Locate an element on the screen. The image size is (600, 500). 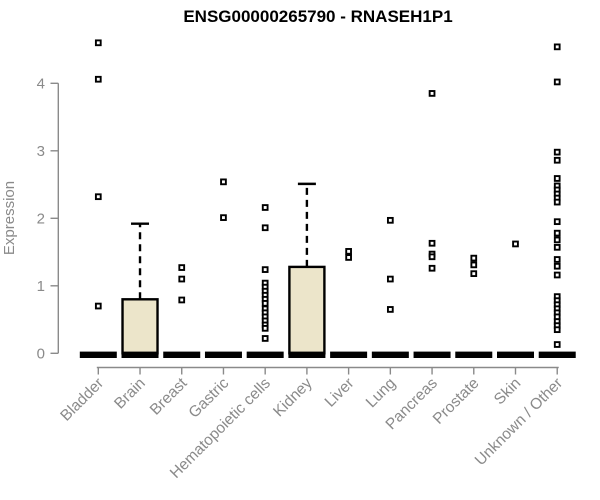
x-tick-label: Skin is located at coordinates (507, 391).